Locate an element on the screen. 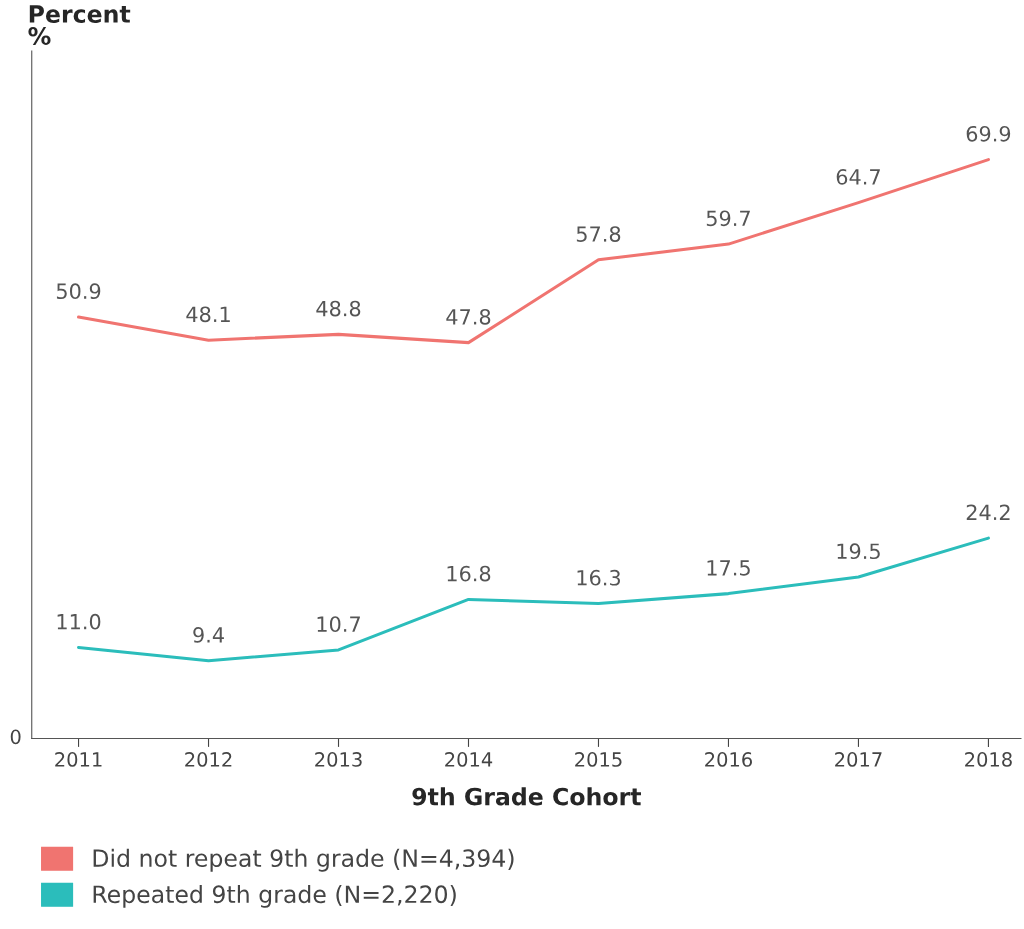 The image size is (1024, 929). x-tick-label: 2015 is located at coordinates (598, 759).